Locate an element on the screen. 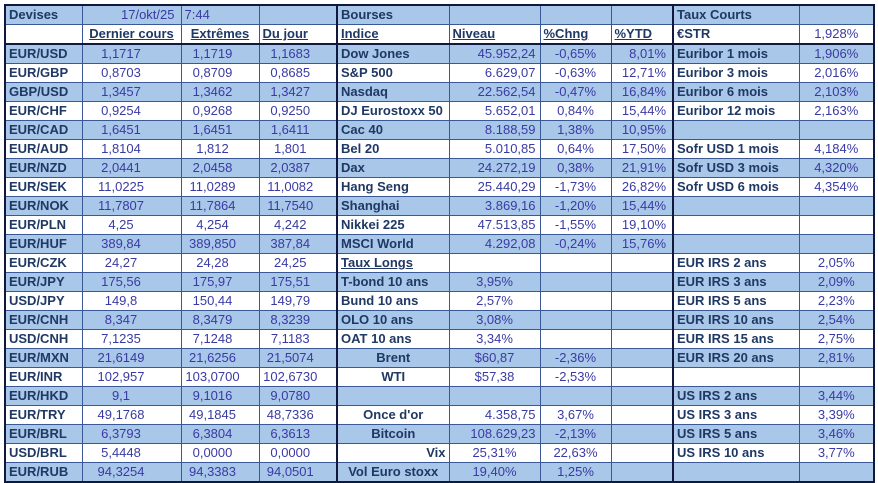 This screenshot has height=483, width=878. report-time: 7:44 is located at coordinates (220, 14).